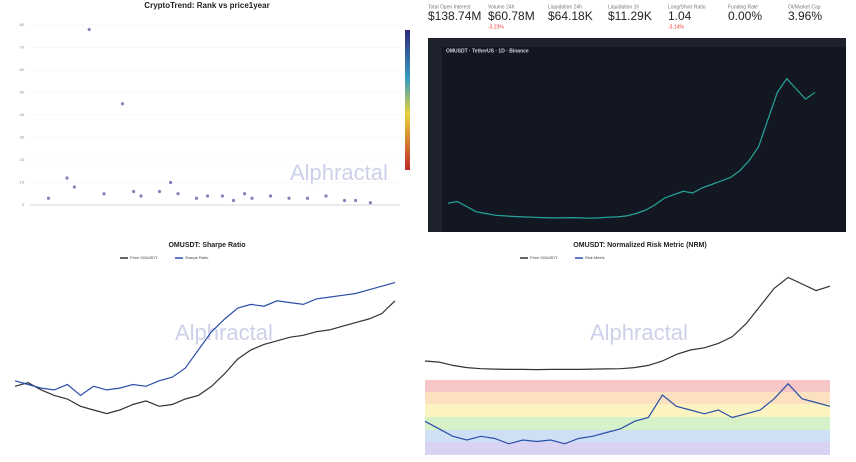 Image resolution: width=856 pixels, height=462 pixels. Describe the element at coordinates (22, 114) in the screenshot. I see `y-tick-label: 40` at that location.